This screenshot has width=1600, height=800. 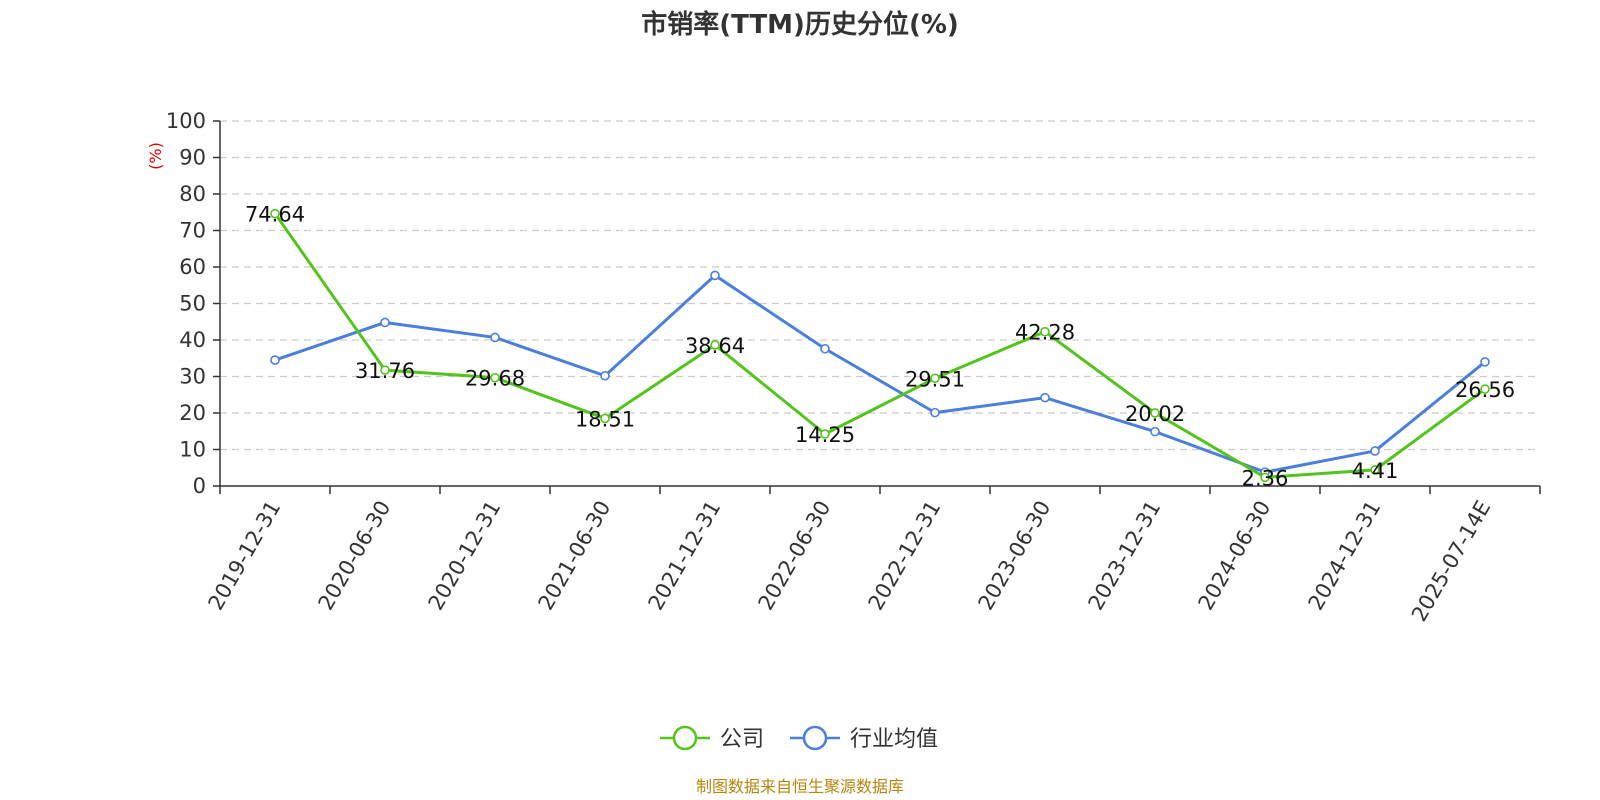 I want to click on data-label: 29.68, so click(x=495, y=379).